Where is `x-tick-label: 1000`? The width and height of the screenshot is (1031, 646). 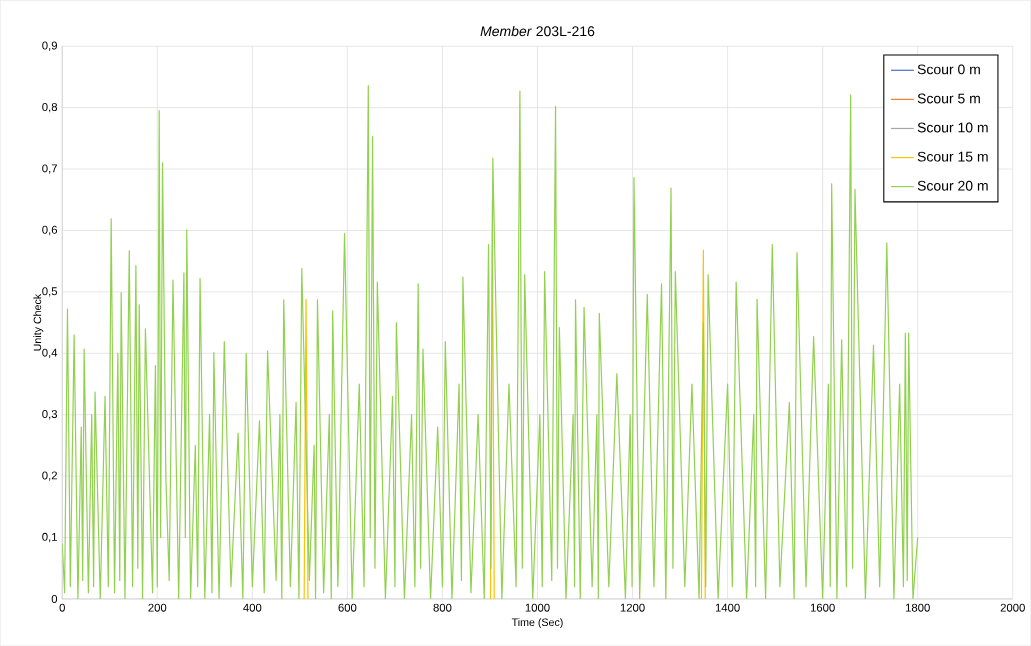 x-tick-label: 1000 is located at coordinates (537, 607).